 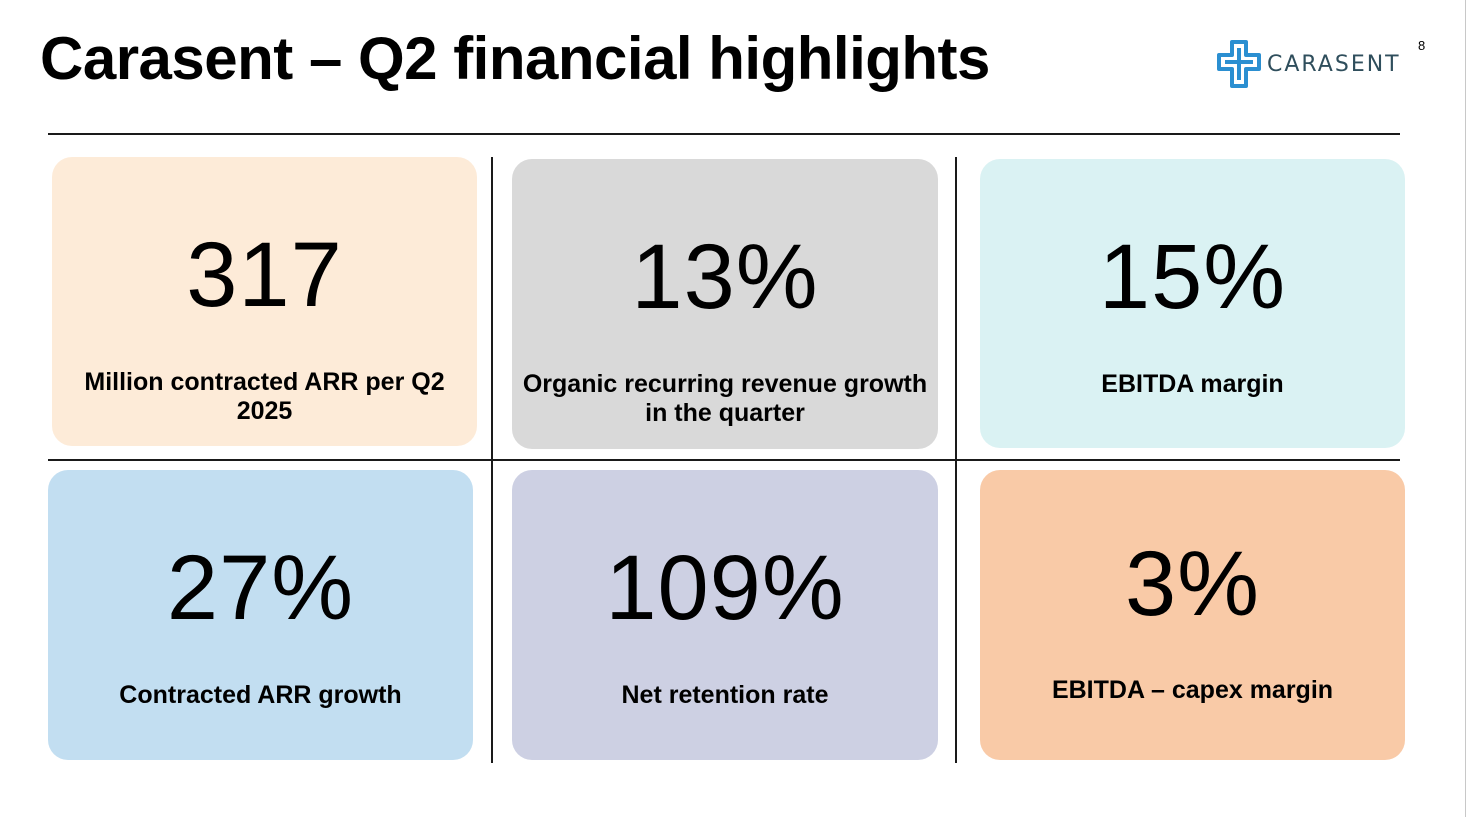 I want to click on kpi-card-ebitda-capex: 3% EBITDA – capex margin, so click(x=1192, y=615).